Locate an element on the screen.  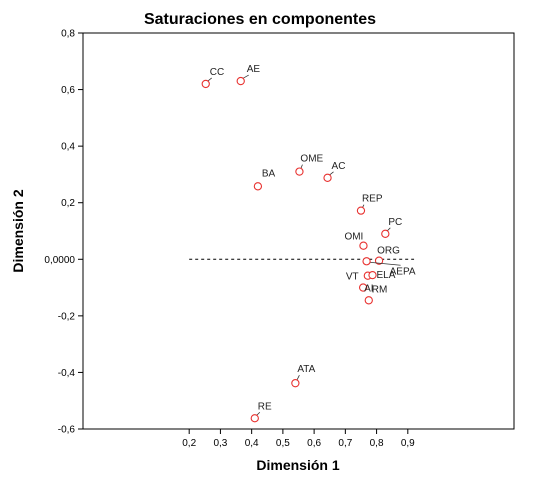
point-label: OMI is located at coordinates (353, 237).